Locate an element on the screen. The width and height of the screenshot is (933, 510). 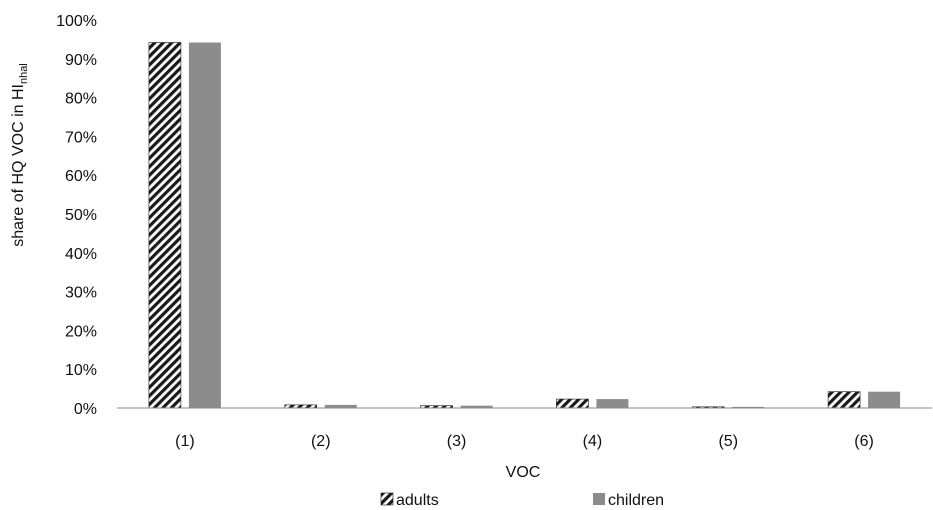
y-axis-title-subscript: nhal is located at coordinates (24, 73).